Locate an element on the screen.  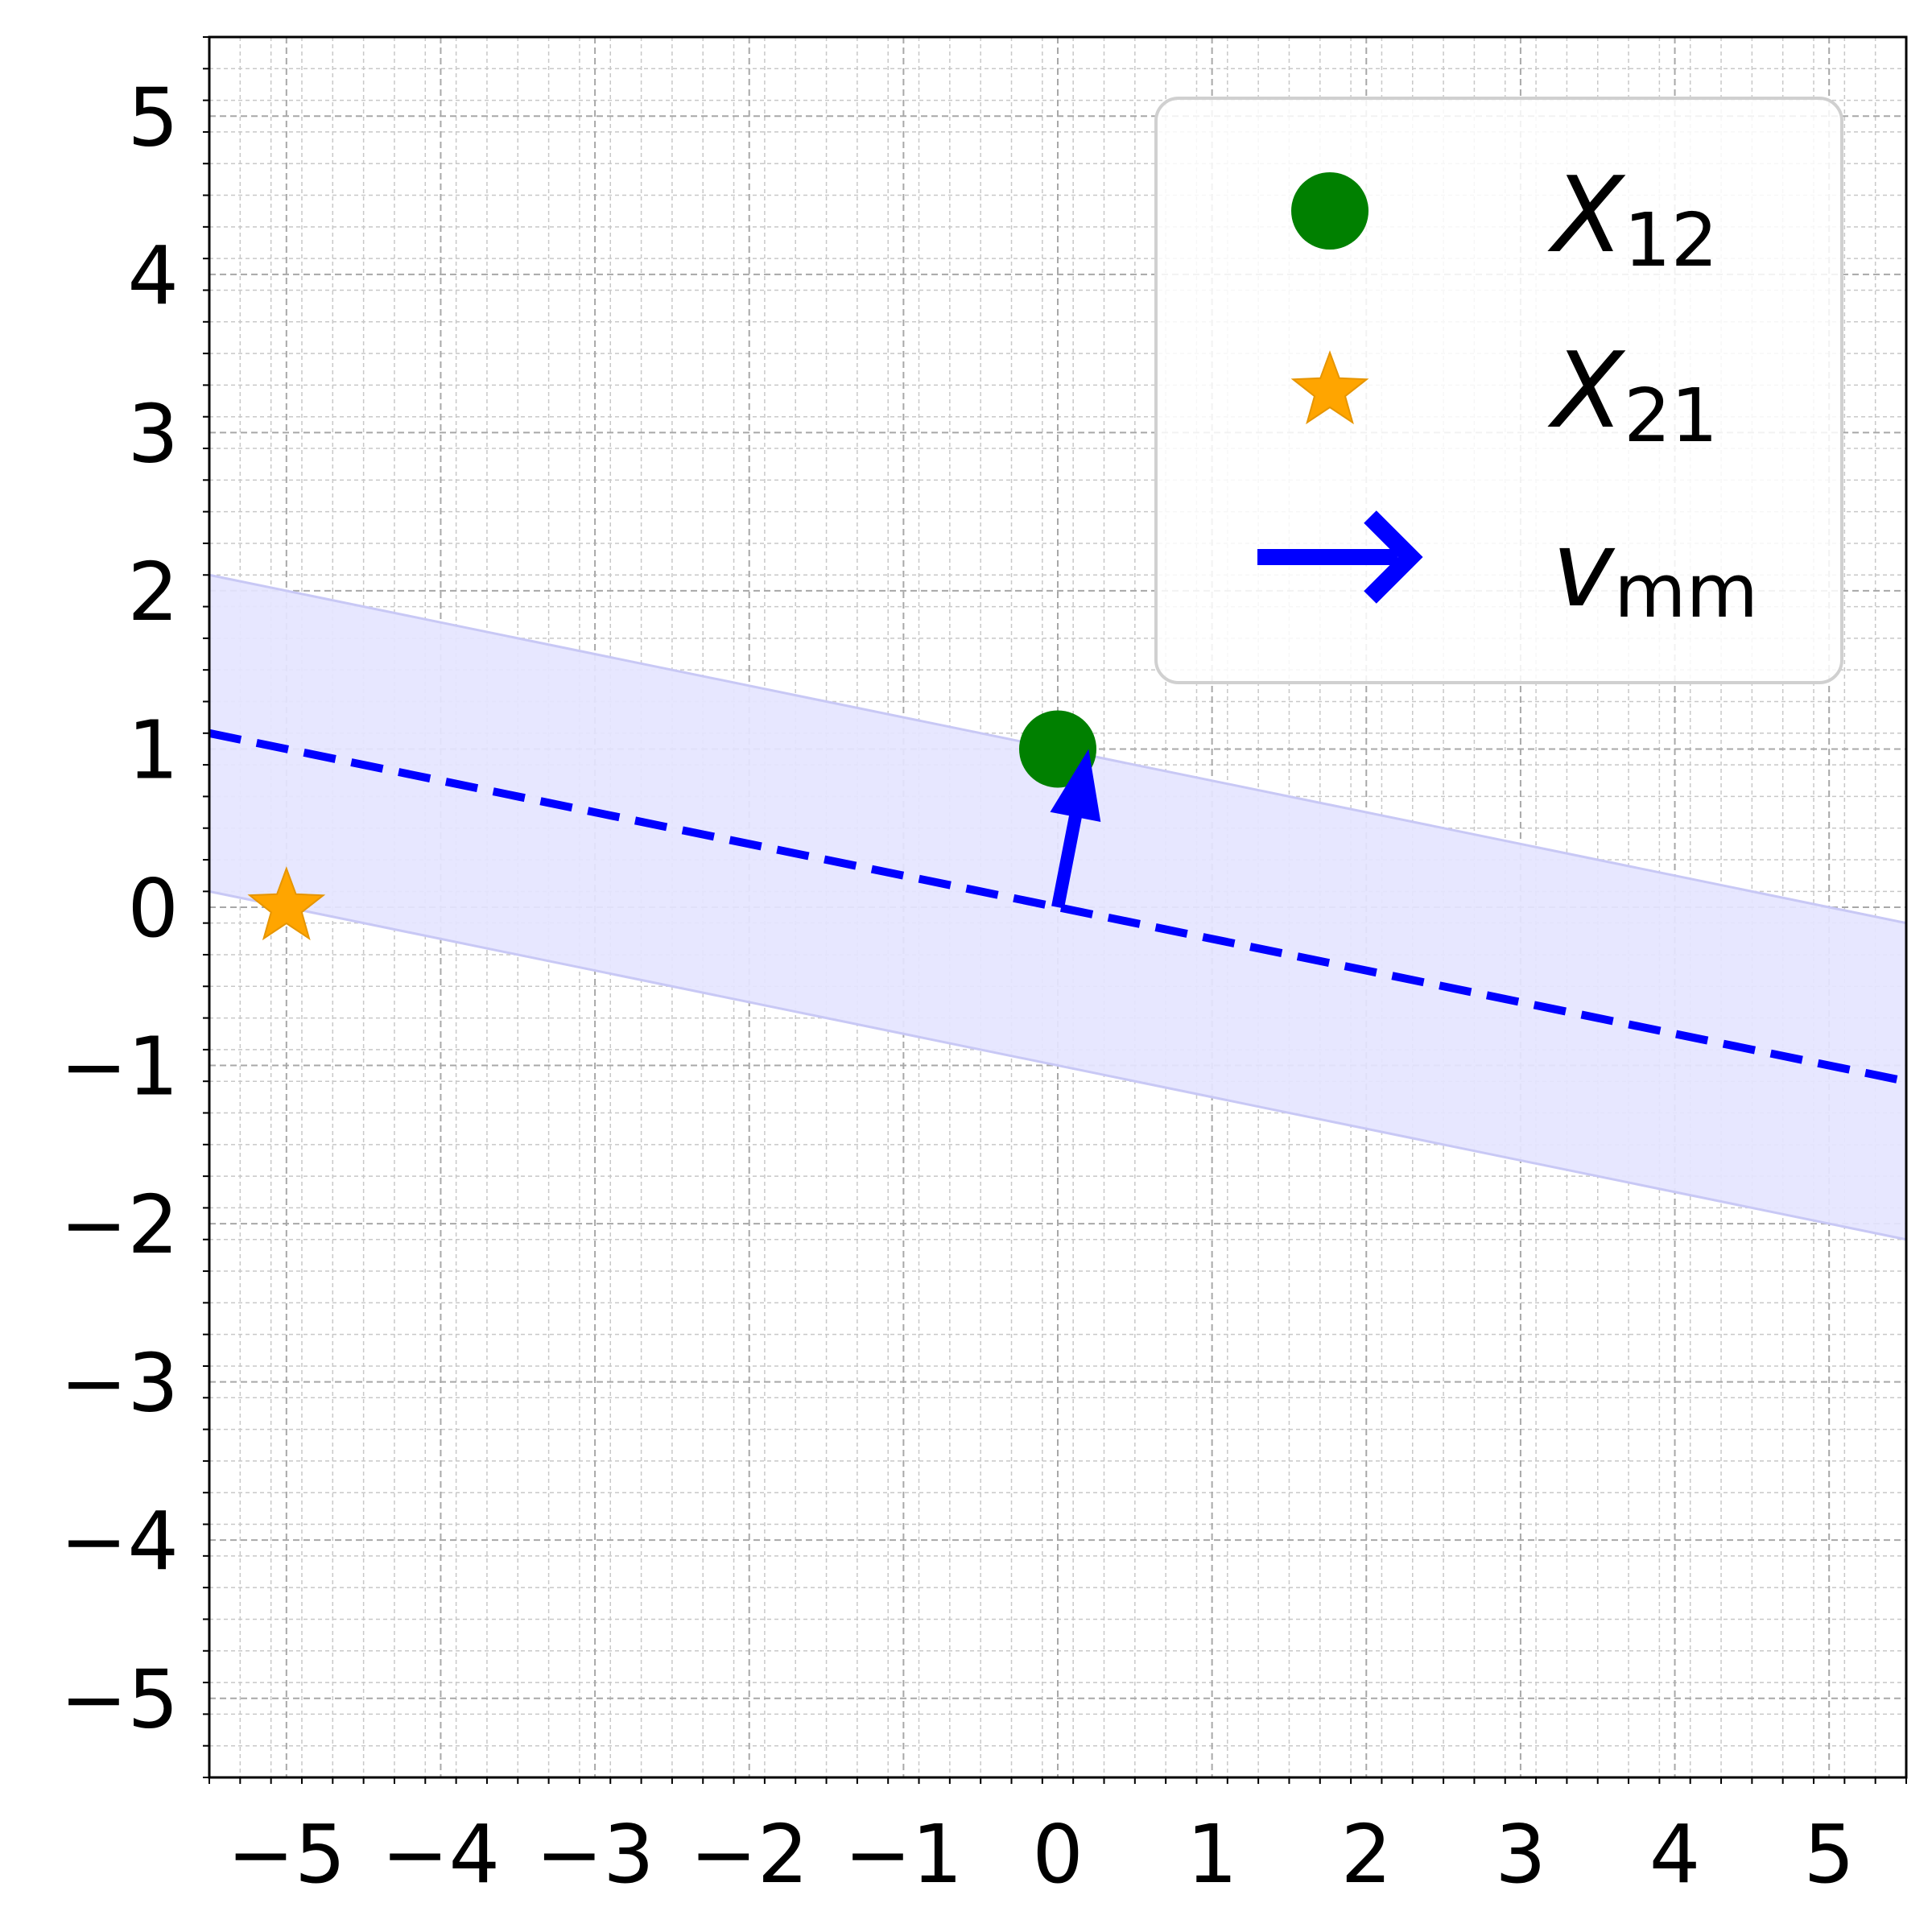
x-tick-label: −5 is located at coordinates (286, 1854).